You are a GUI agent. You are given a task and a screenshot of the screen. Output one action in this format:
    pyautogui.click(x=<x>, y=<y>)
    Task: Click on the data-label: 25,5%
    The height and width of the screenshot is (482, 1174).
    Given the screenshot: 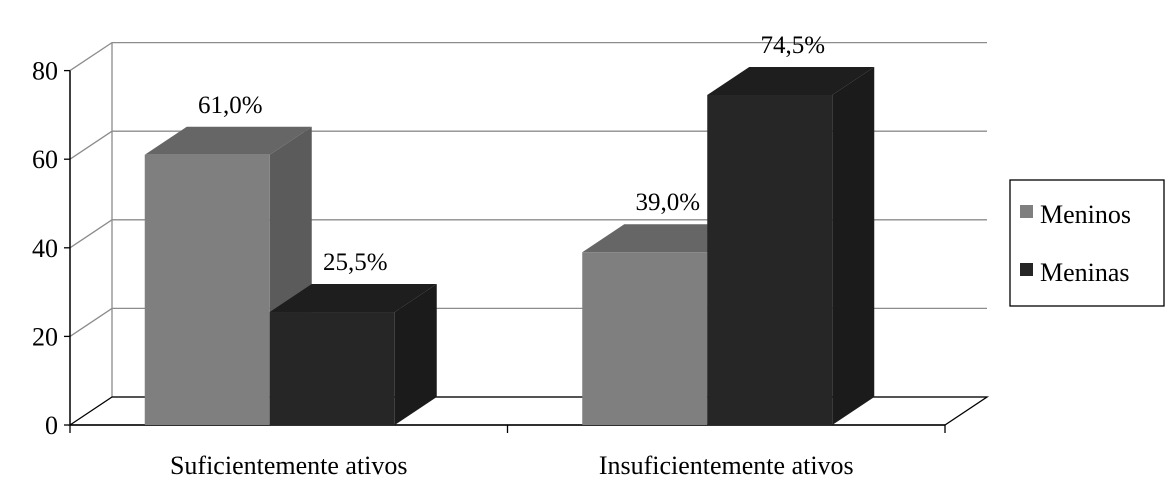 What is the action you would take?
    pyautogui.click(x=355, y=262)
    